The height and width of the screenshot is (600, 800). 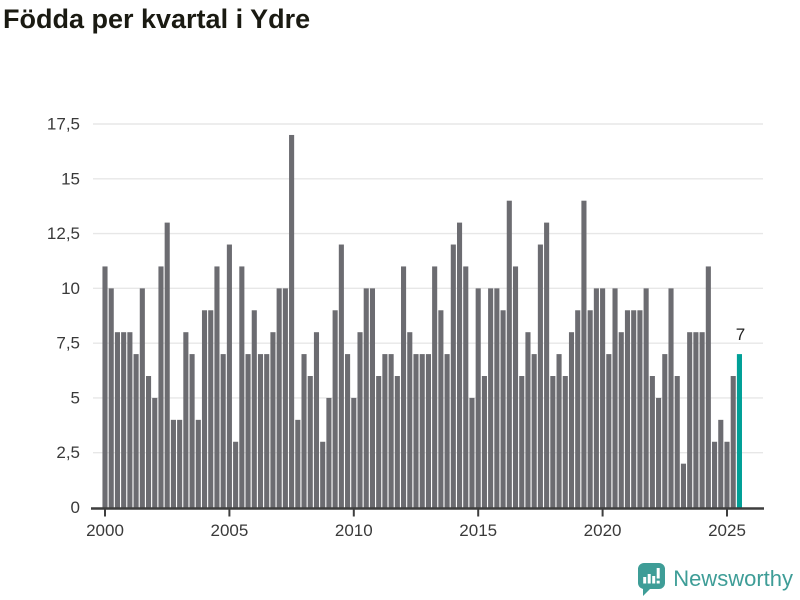 What do you see at coordinates (75, 397) in the screenshot?
I see `y-tick-label: 5` at bounding box center [75, 397].